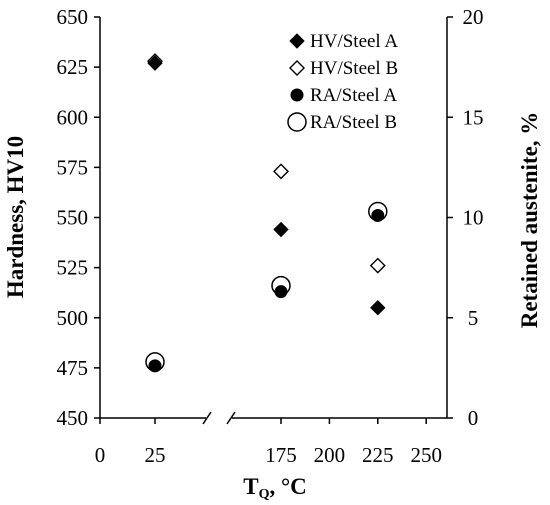 Image resolution: width=550 pixels, height=505 pixels. What do you see at coordinates (473, 418) in the screenshot?
I see `right-tick-label: 0` at bounding box center [473, 418].